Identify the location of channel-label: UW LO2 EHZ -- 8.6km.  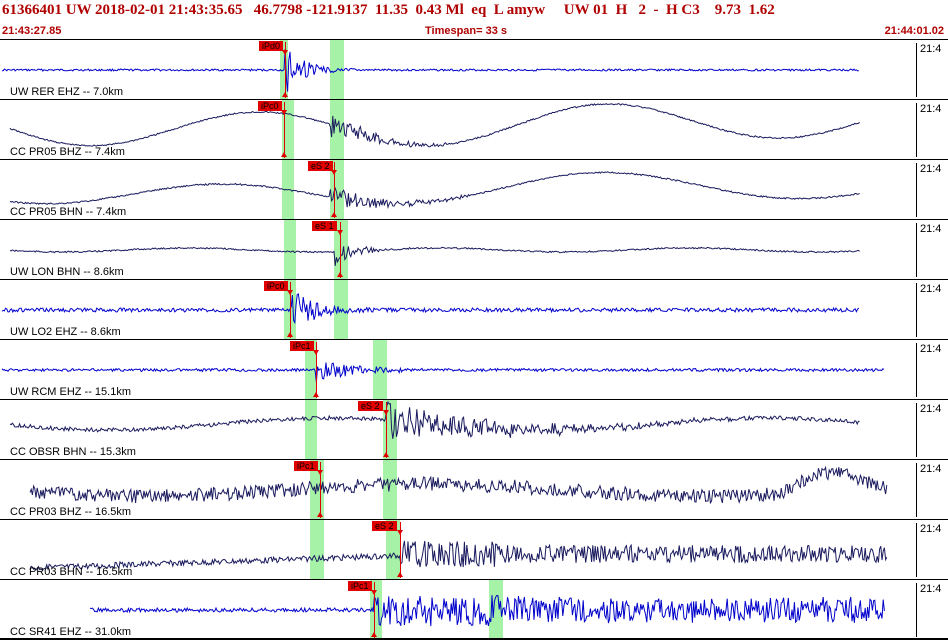
(65, 332).